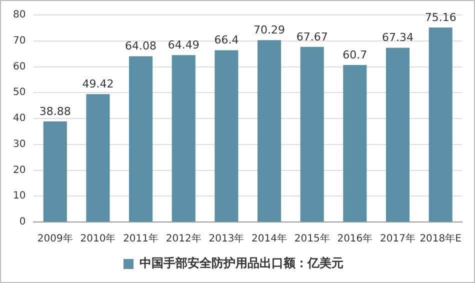  Describe the element at coordinates (398, 238) in the screenshot. I see `x-tick-label: 2017年` at that location.